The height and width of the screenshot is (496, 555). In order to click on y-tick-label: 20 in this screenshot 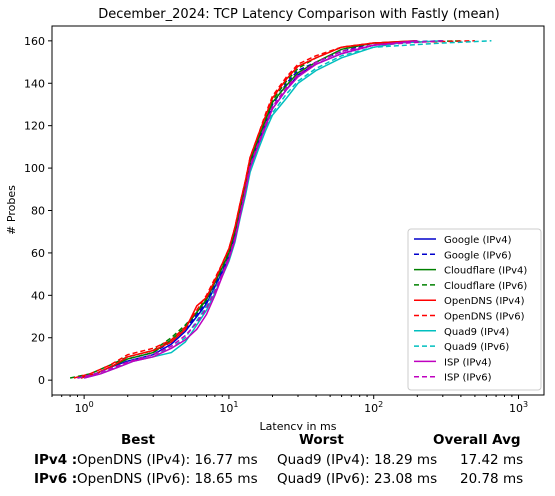, I will do `click(38, 338)`.